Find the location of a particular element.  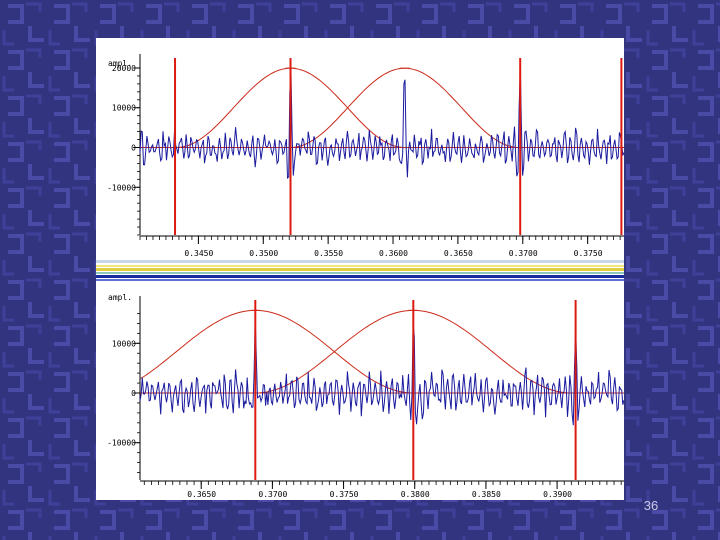

y-tick-label: 20000 is located at coordinates (124, 68).